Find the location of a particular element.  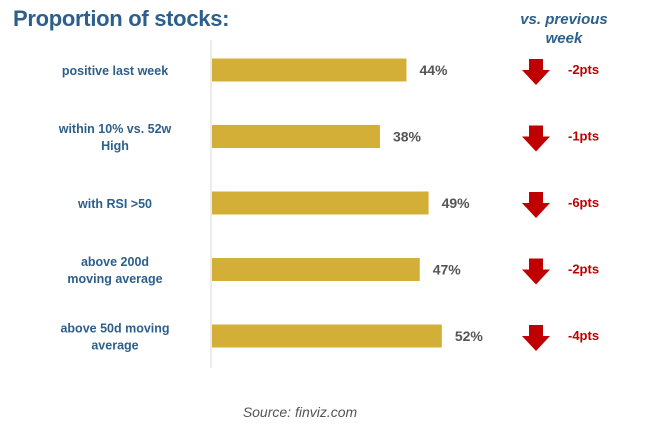

category-label: above 50d moving average is located at coordinates (114, 337).